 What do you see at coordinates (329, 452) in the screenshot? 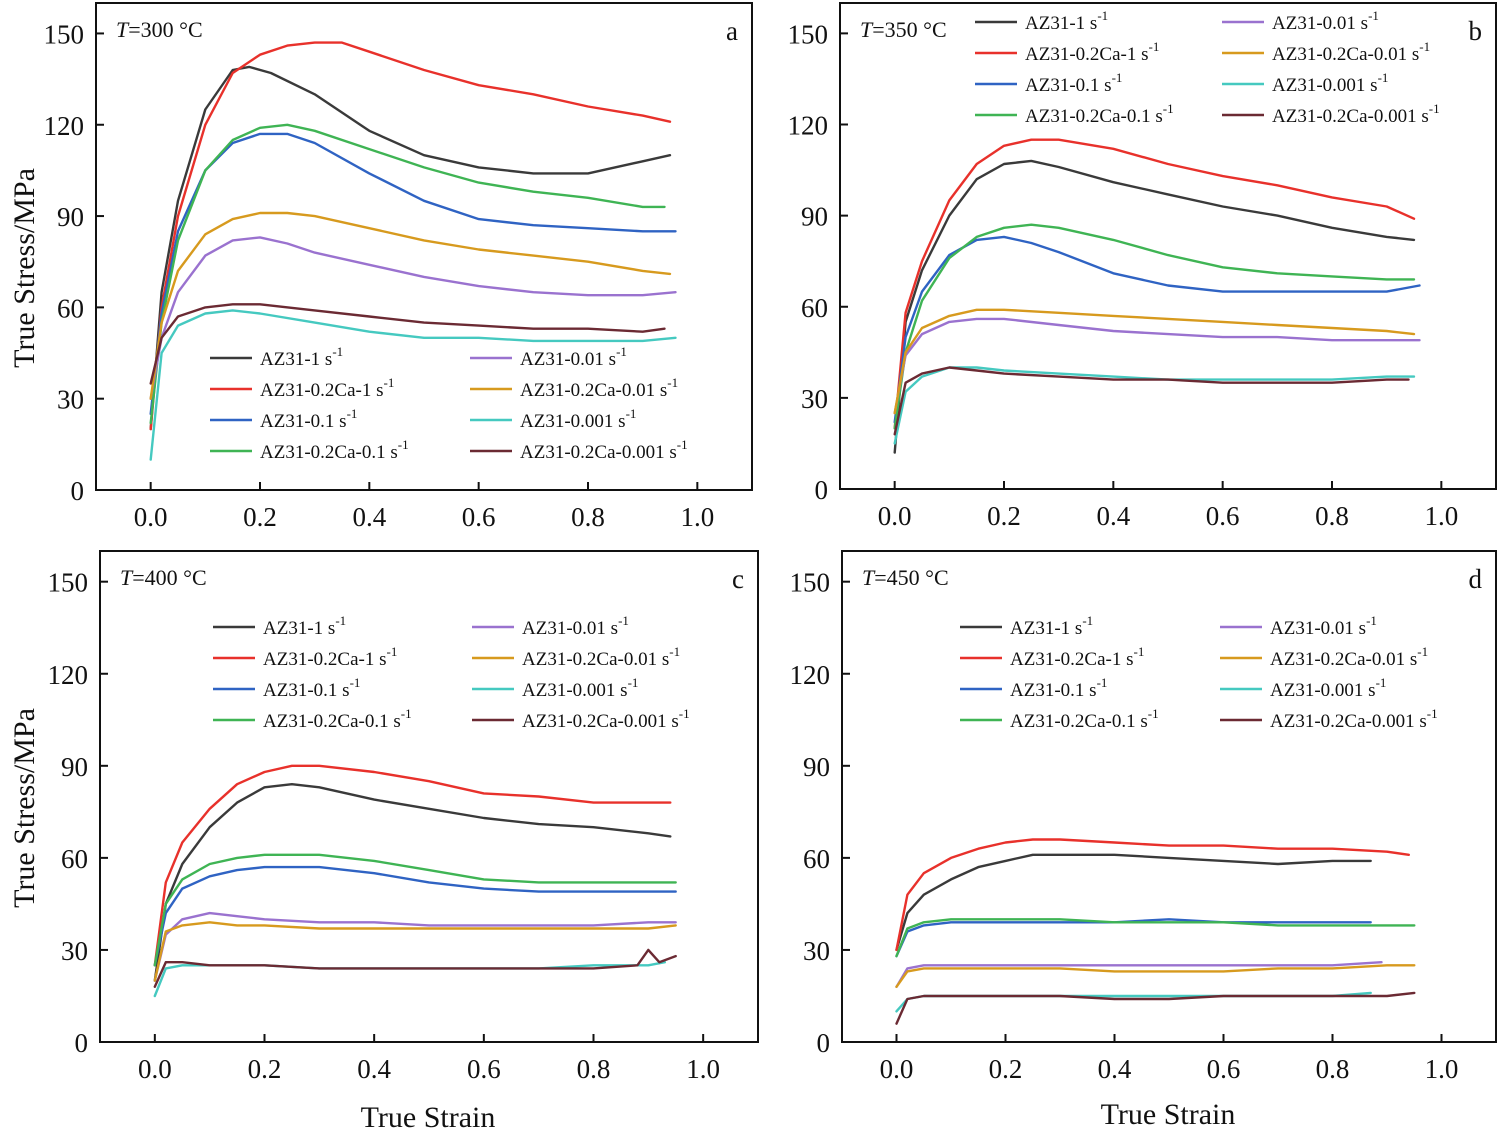
I see `legend-label-main: AZ31-0.2Ca-0.1 s` at bounding box center [329, 452].